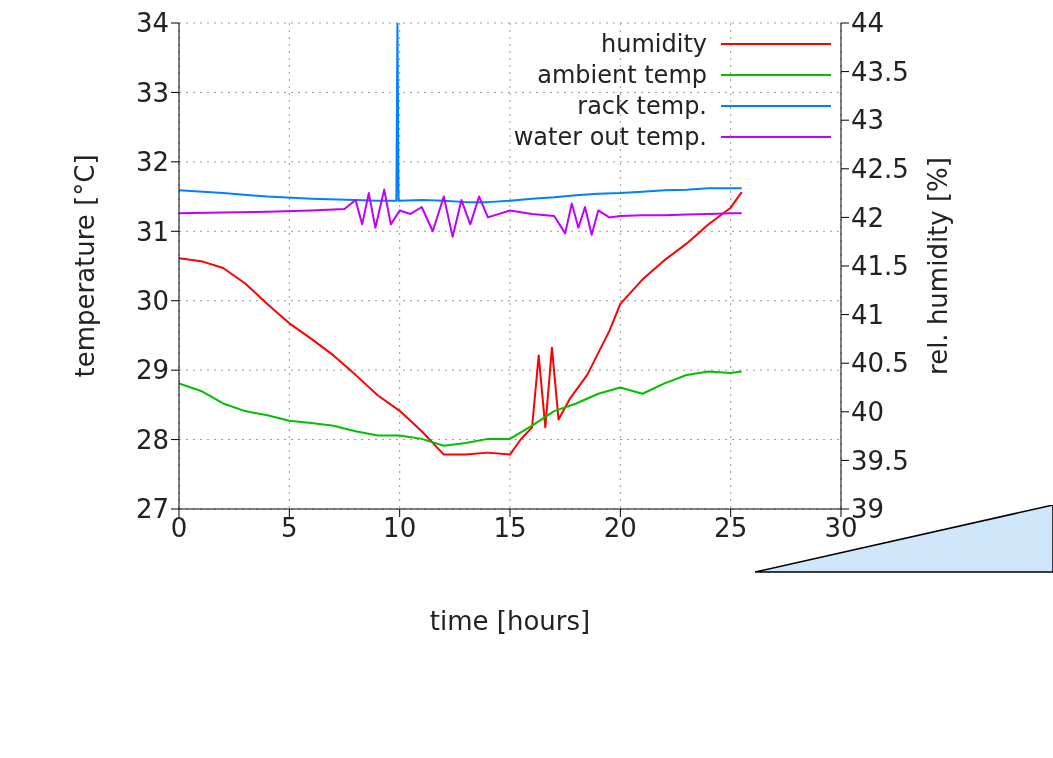 Image resolution: width=1053 pixels, height=758 pixels. Describe the element at coordinates (179, 528) in the screenshot. I see `x-tick-label: 0` at that location.